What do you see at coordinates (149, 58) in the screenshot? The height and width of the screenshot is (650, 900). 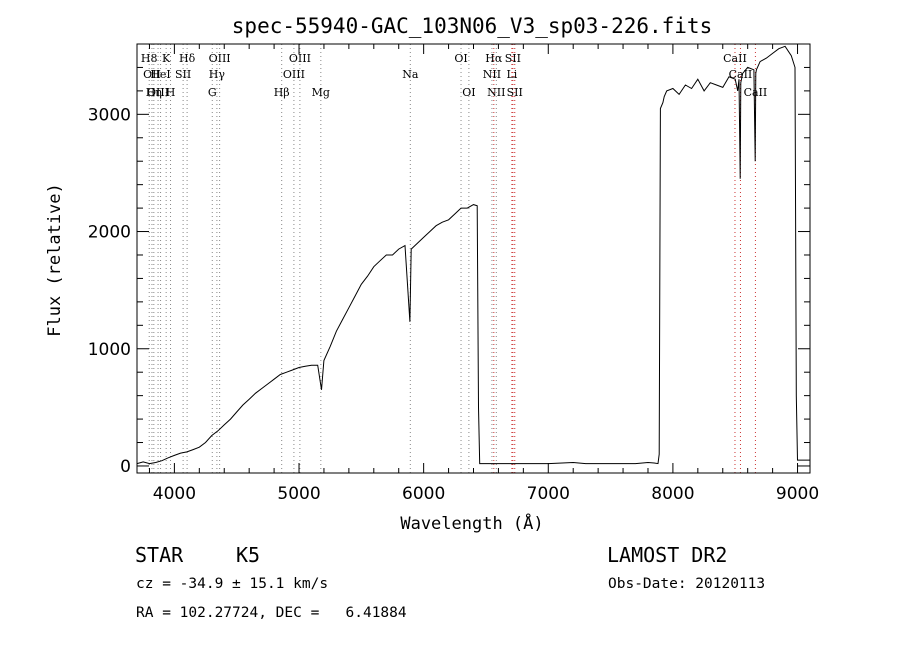 I see `spectral-line-label: H8` at bounding box center [149, 58].